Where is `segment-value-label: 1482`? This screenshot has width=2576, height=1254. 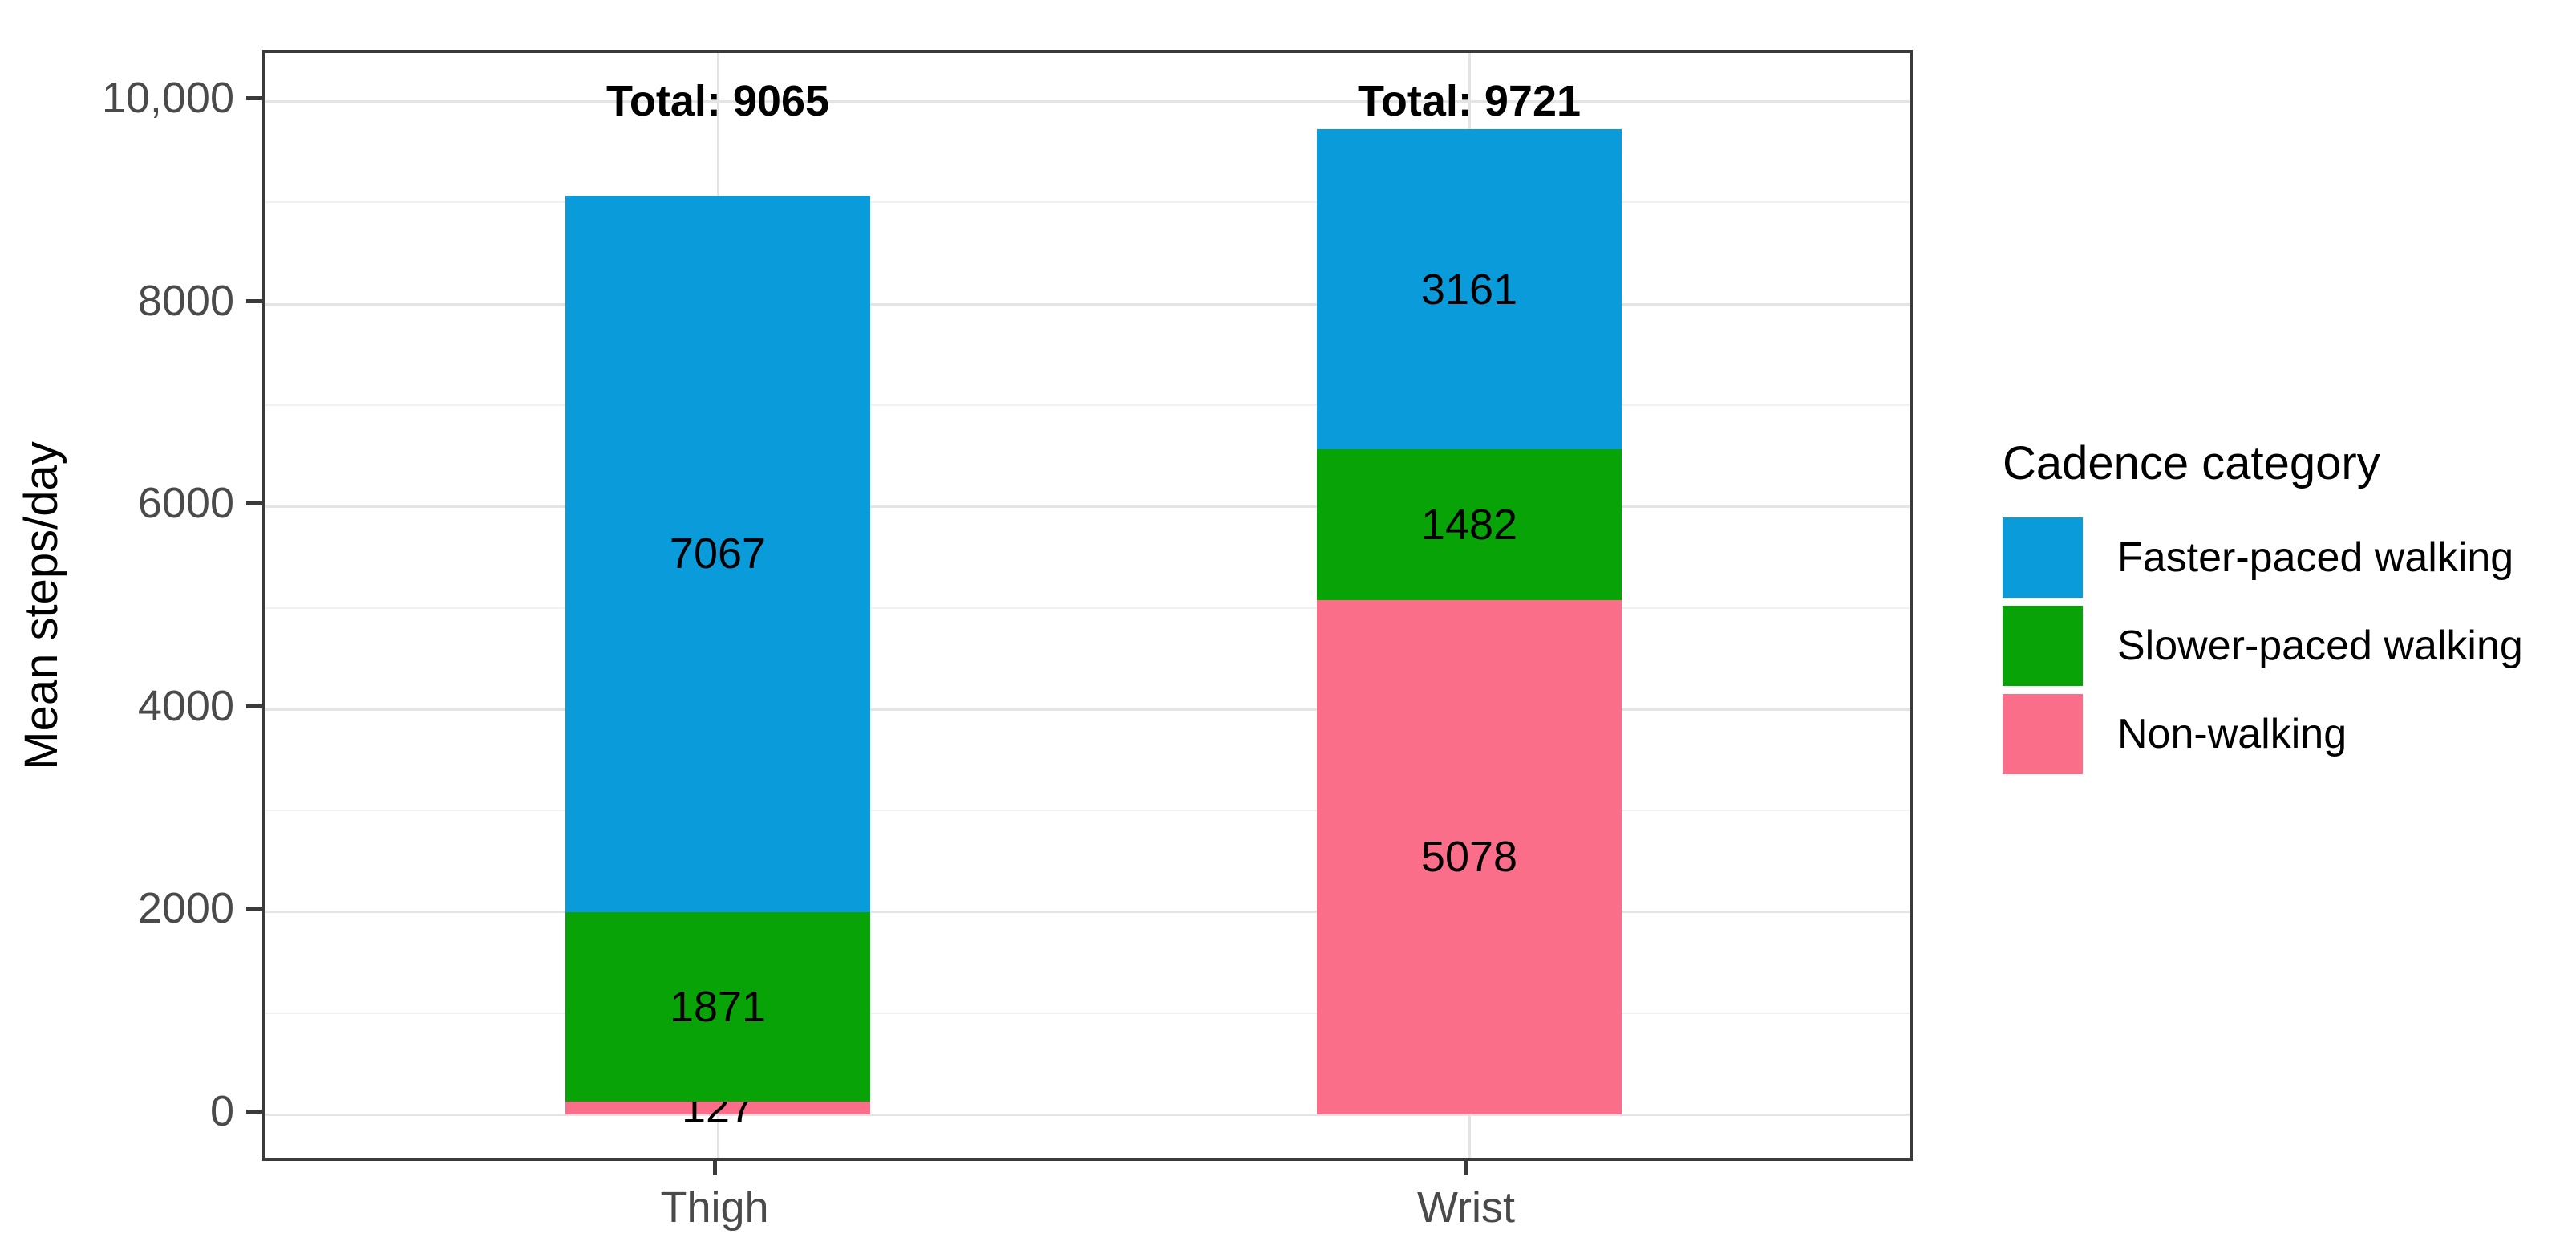
segment-value-label: 1482 is located at coordinates (1469, 525).